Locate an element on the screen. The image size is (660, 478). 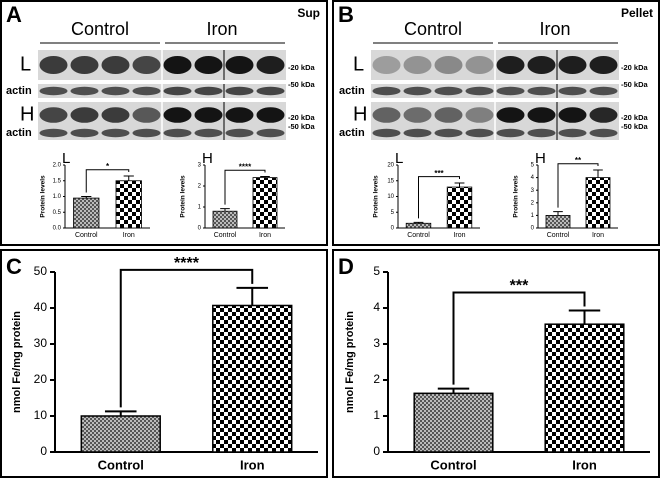
panel-letter: D is located at coordinates (346, 266).